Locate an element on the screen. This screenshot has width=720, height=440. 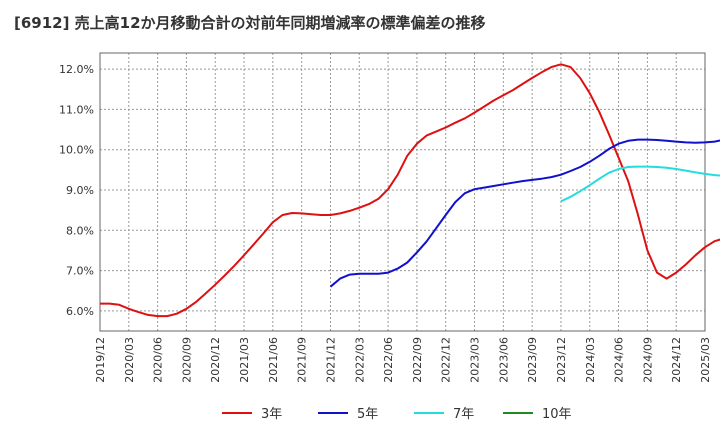
y-tick-label: 9.0% is located at coordinates (80, 190).